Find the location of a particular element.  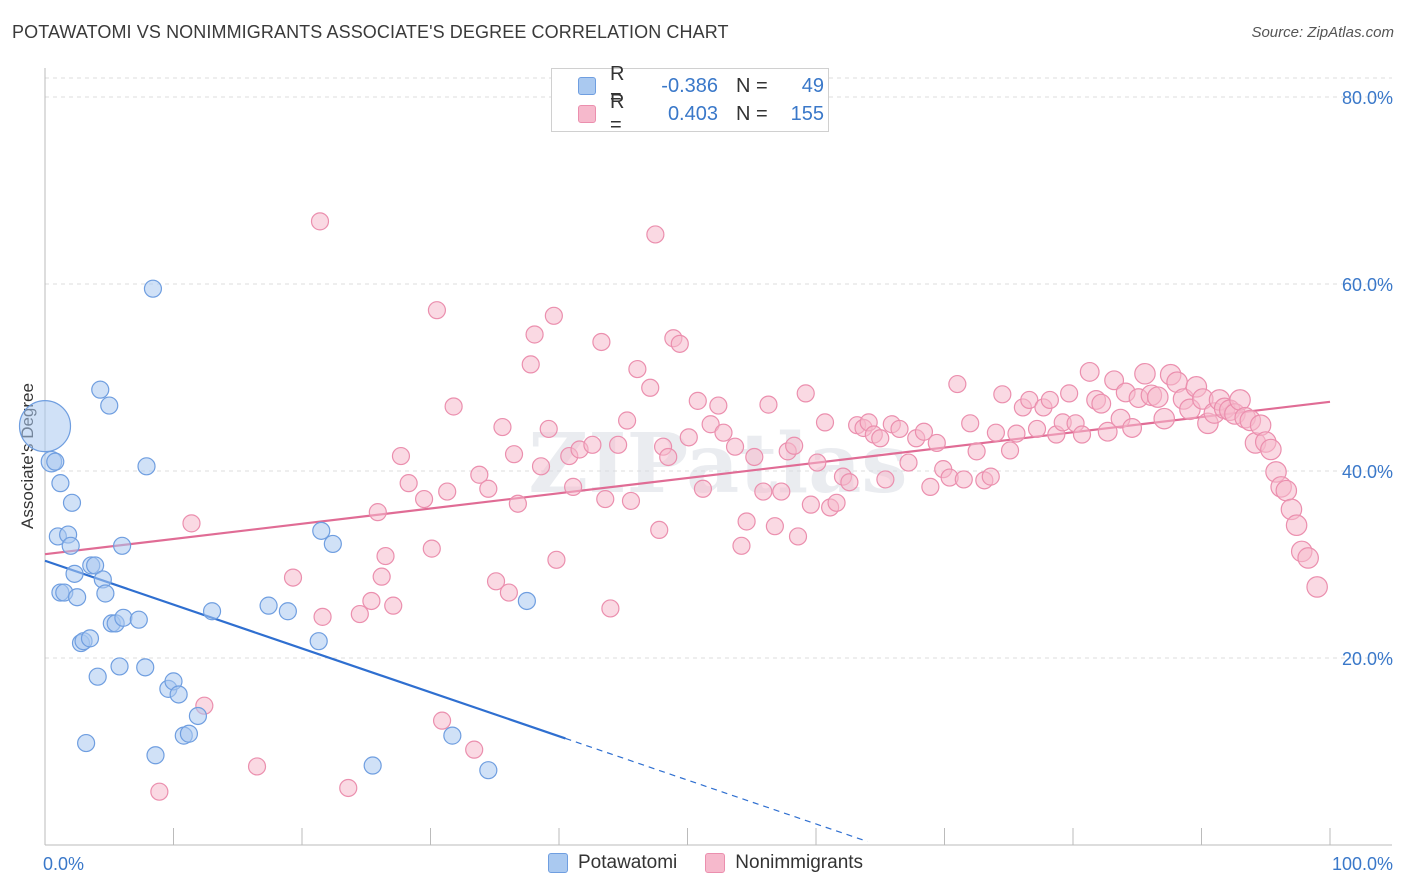

stats-legend: R = -0.386 N = 49 R = 0.403 N = 155 is located at coordinates (690, 99).